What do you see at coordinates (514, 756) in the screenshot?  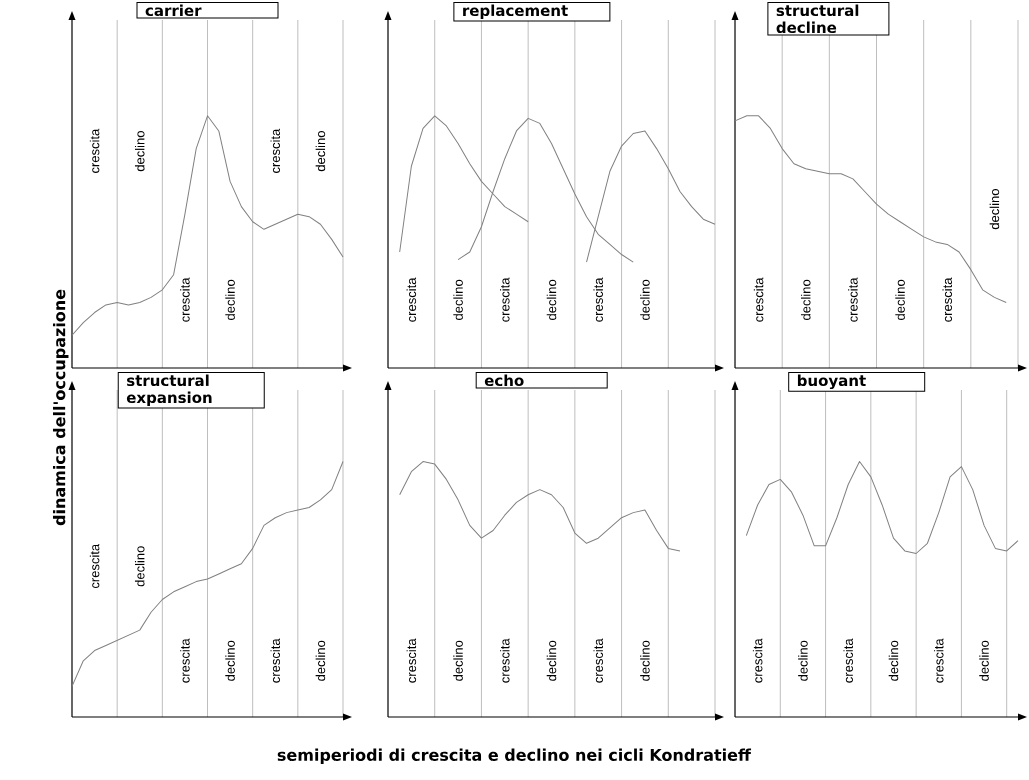 I see `x-axis-title: semiperiodi di crescita e declino nei cicli Kondratieff` at bounding box center [514, 756].